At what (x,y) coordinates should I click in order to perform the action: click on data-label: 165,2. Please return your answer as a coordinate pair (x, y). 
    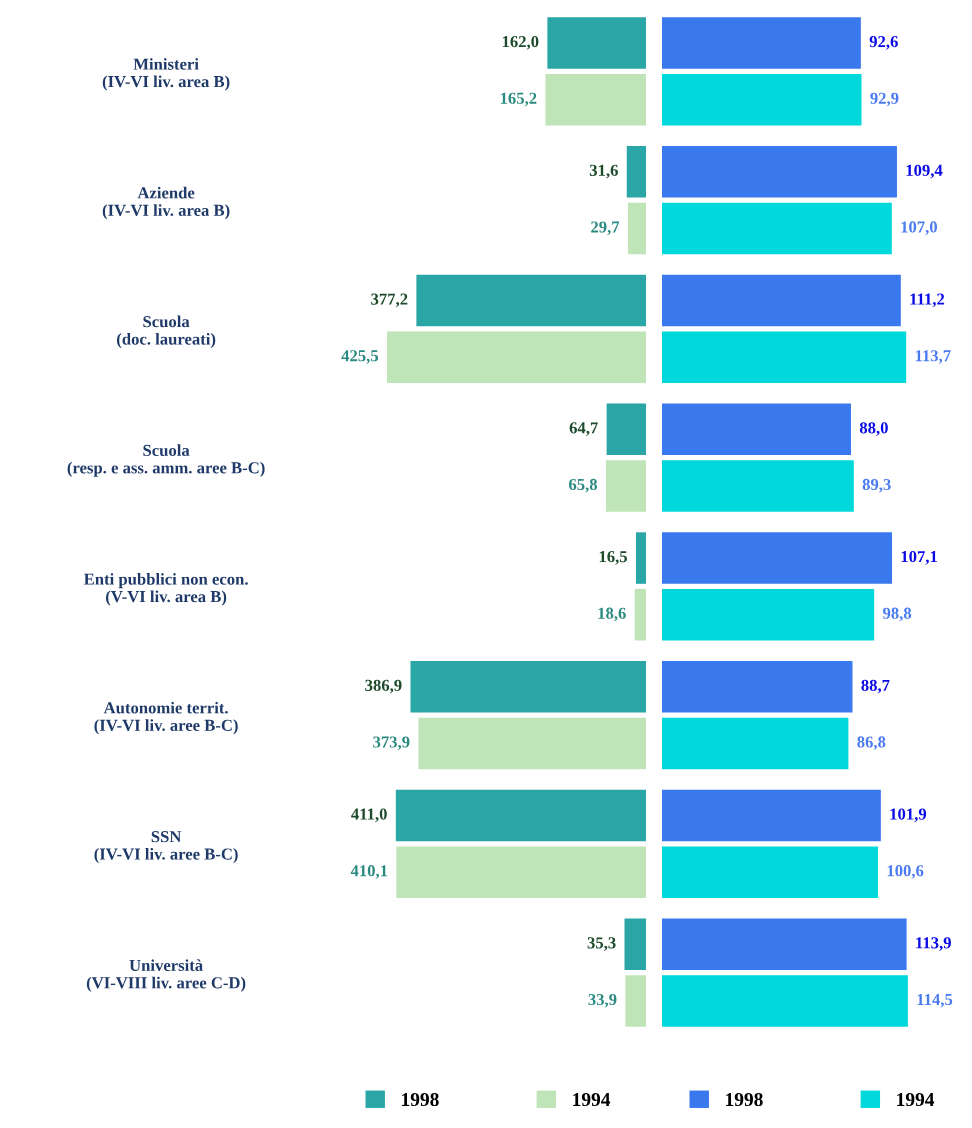
    Looking at the image, I should click on (518, 99).